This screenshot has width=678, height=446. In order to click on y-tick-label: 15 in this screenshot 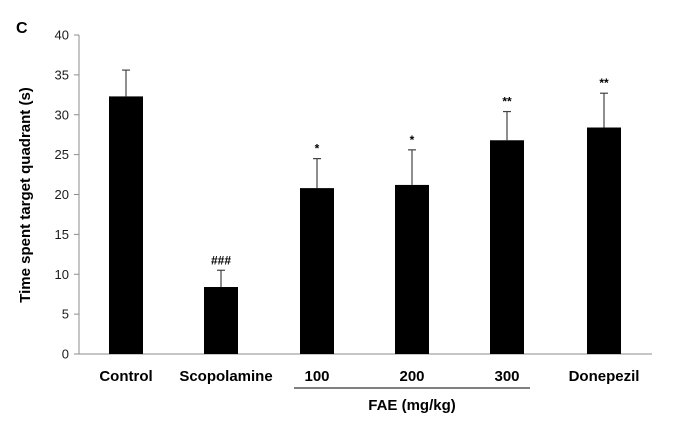, I will do `click(62, 234)`.